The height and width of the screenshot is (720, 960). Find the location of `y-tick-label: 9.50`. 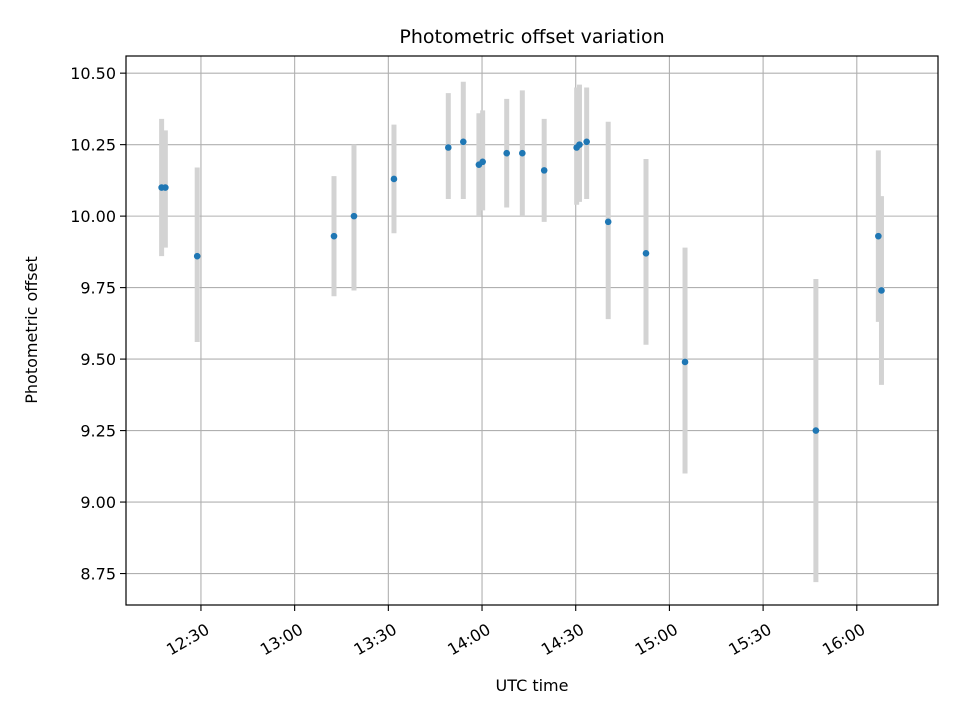

y-tick-label: 9.50 is located at coordinates (98, 359).